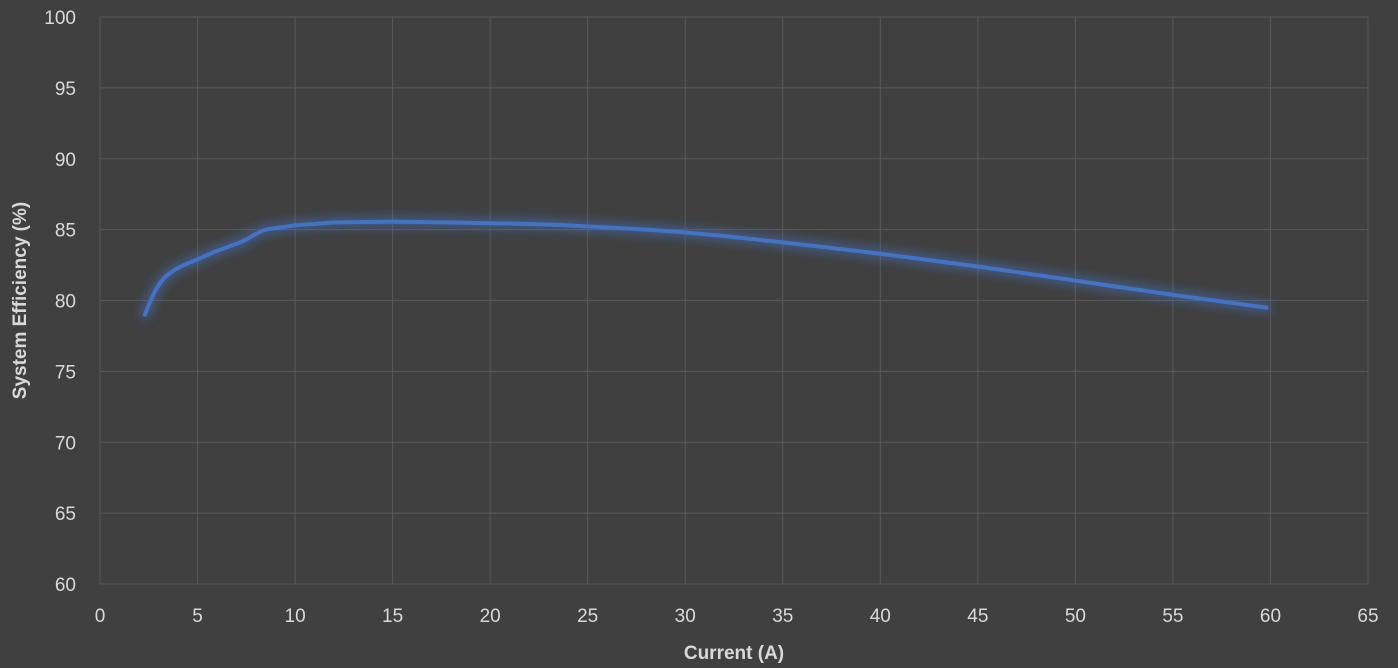 This screenshot has height=668, width=1398. I want to click on y-tick-label: 60, so click(65, 585).